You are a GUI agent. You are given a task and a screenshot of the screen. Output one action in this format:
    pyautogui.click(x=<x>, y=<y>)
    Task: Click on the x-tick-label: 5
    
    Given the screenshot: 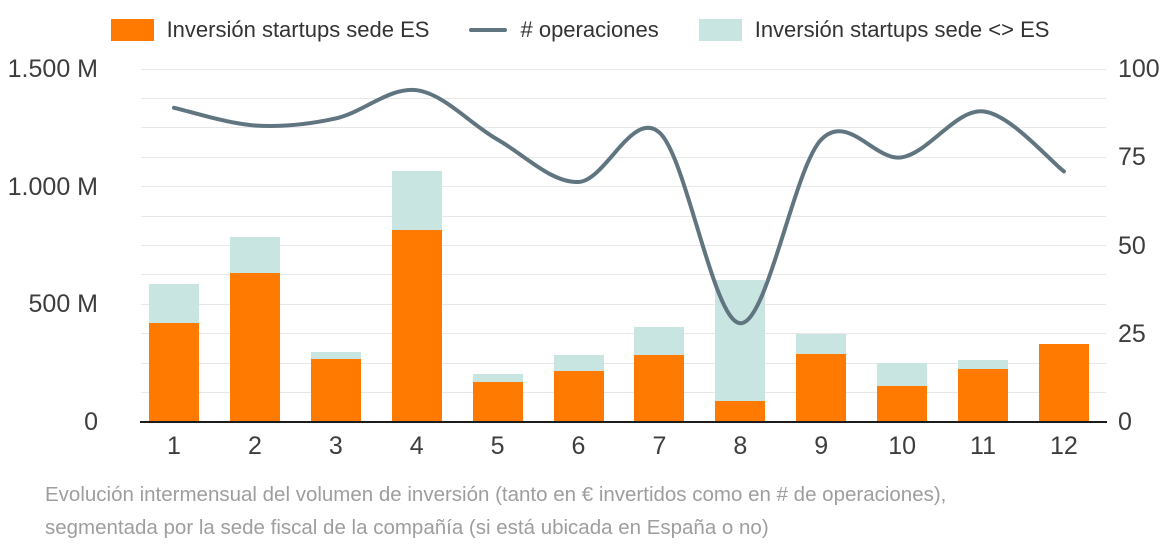 What is the action you would take?
    pyautogui.click(x=497, y=446)
    